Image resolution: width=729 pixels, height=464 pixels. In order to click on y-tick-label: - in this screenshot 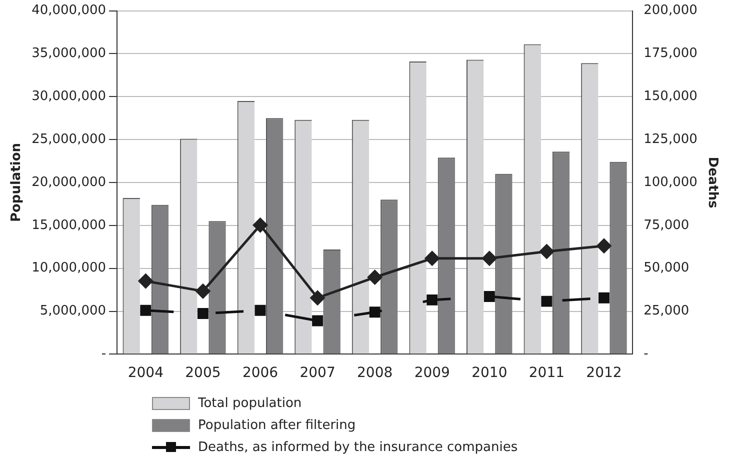, I will do `click(103, 354)`.